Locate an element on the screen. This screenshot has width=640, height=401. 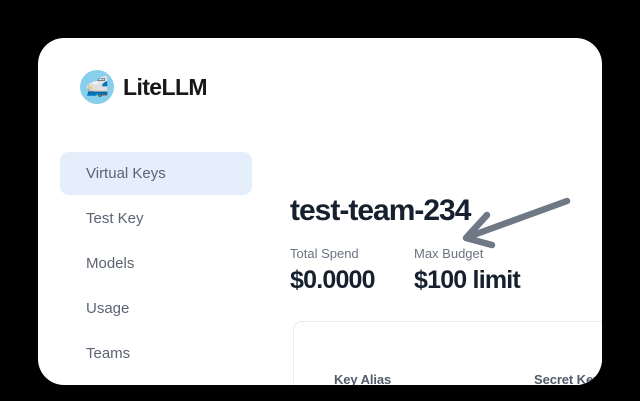
sidebar-item-usage: Usage is located at coordinates (156, 308).